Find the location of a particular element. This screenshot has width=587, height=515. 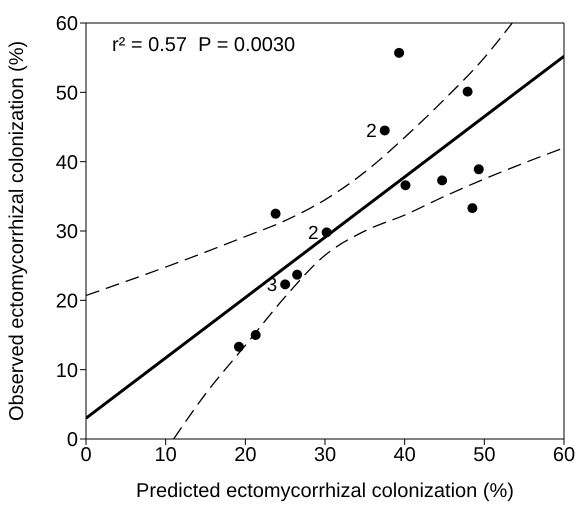

x-tick-label: 20 is located at coordinates (245, 455).